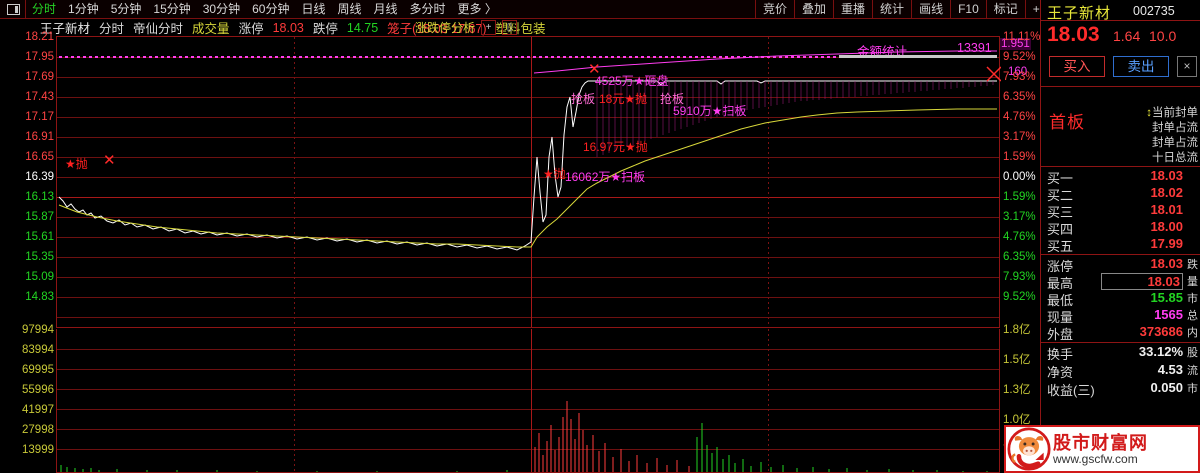 The height and width of the screenshot is (473, 1200). I want to click on bid-label-4: 买四, so click(1060, 229).